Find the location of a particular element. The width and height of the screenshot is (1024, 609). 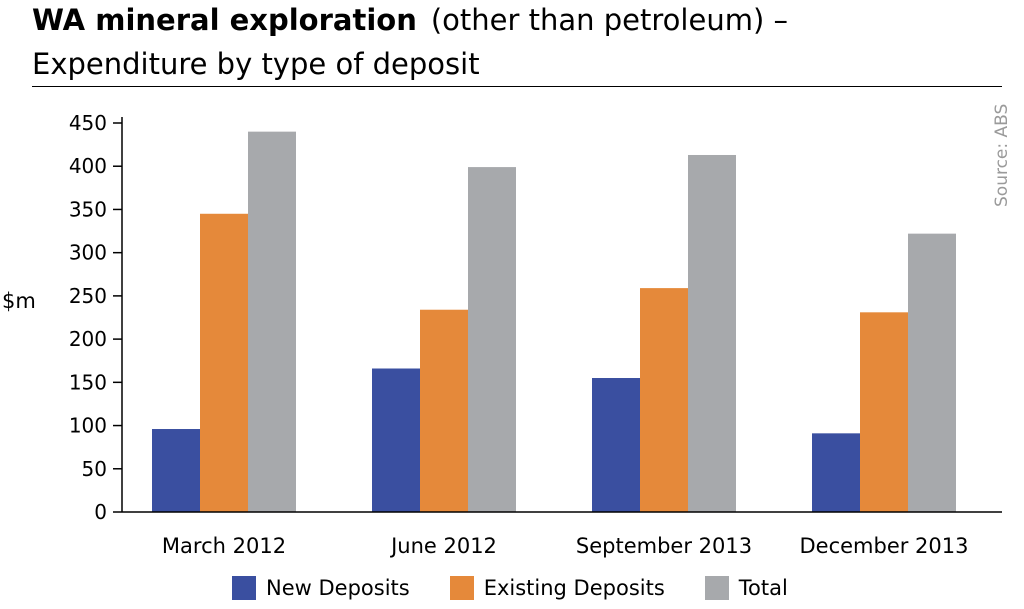

legend-item-existing-deposits: Existing Deposits is located at coordinates (557, 588).